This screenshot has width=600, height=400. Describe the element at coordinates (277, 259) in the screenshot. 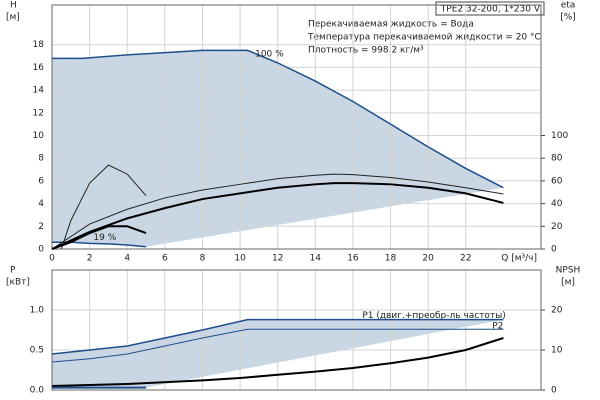

I see `x-tick-label: 12` at that location.